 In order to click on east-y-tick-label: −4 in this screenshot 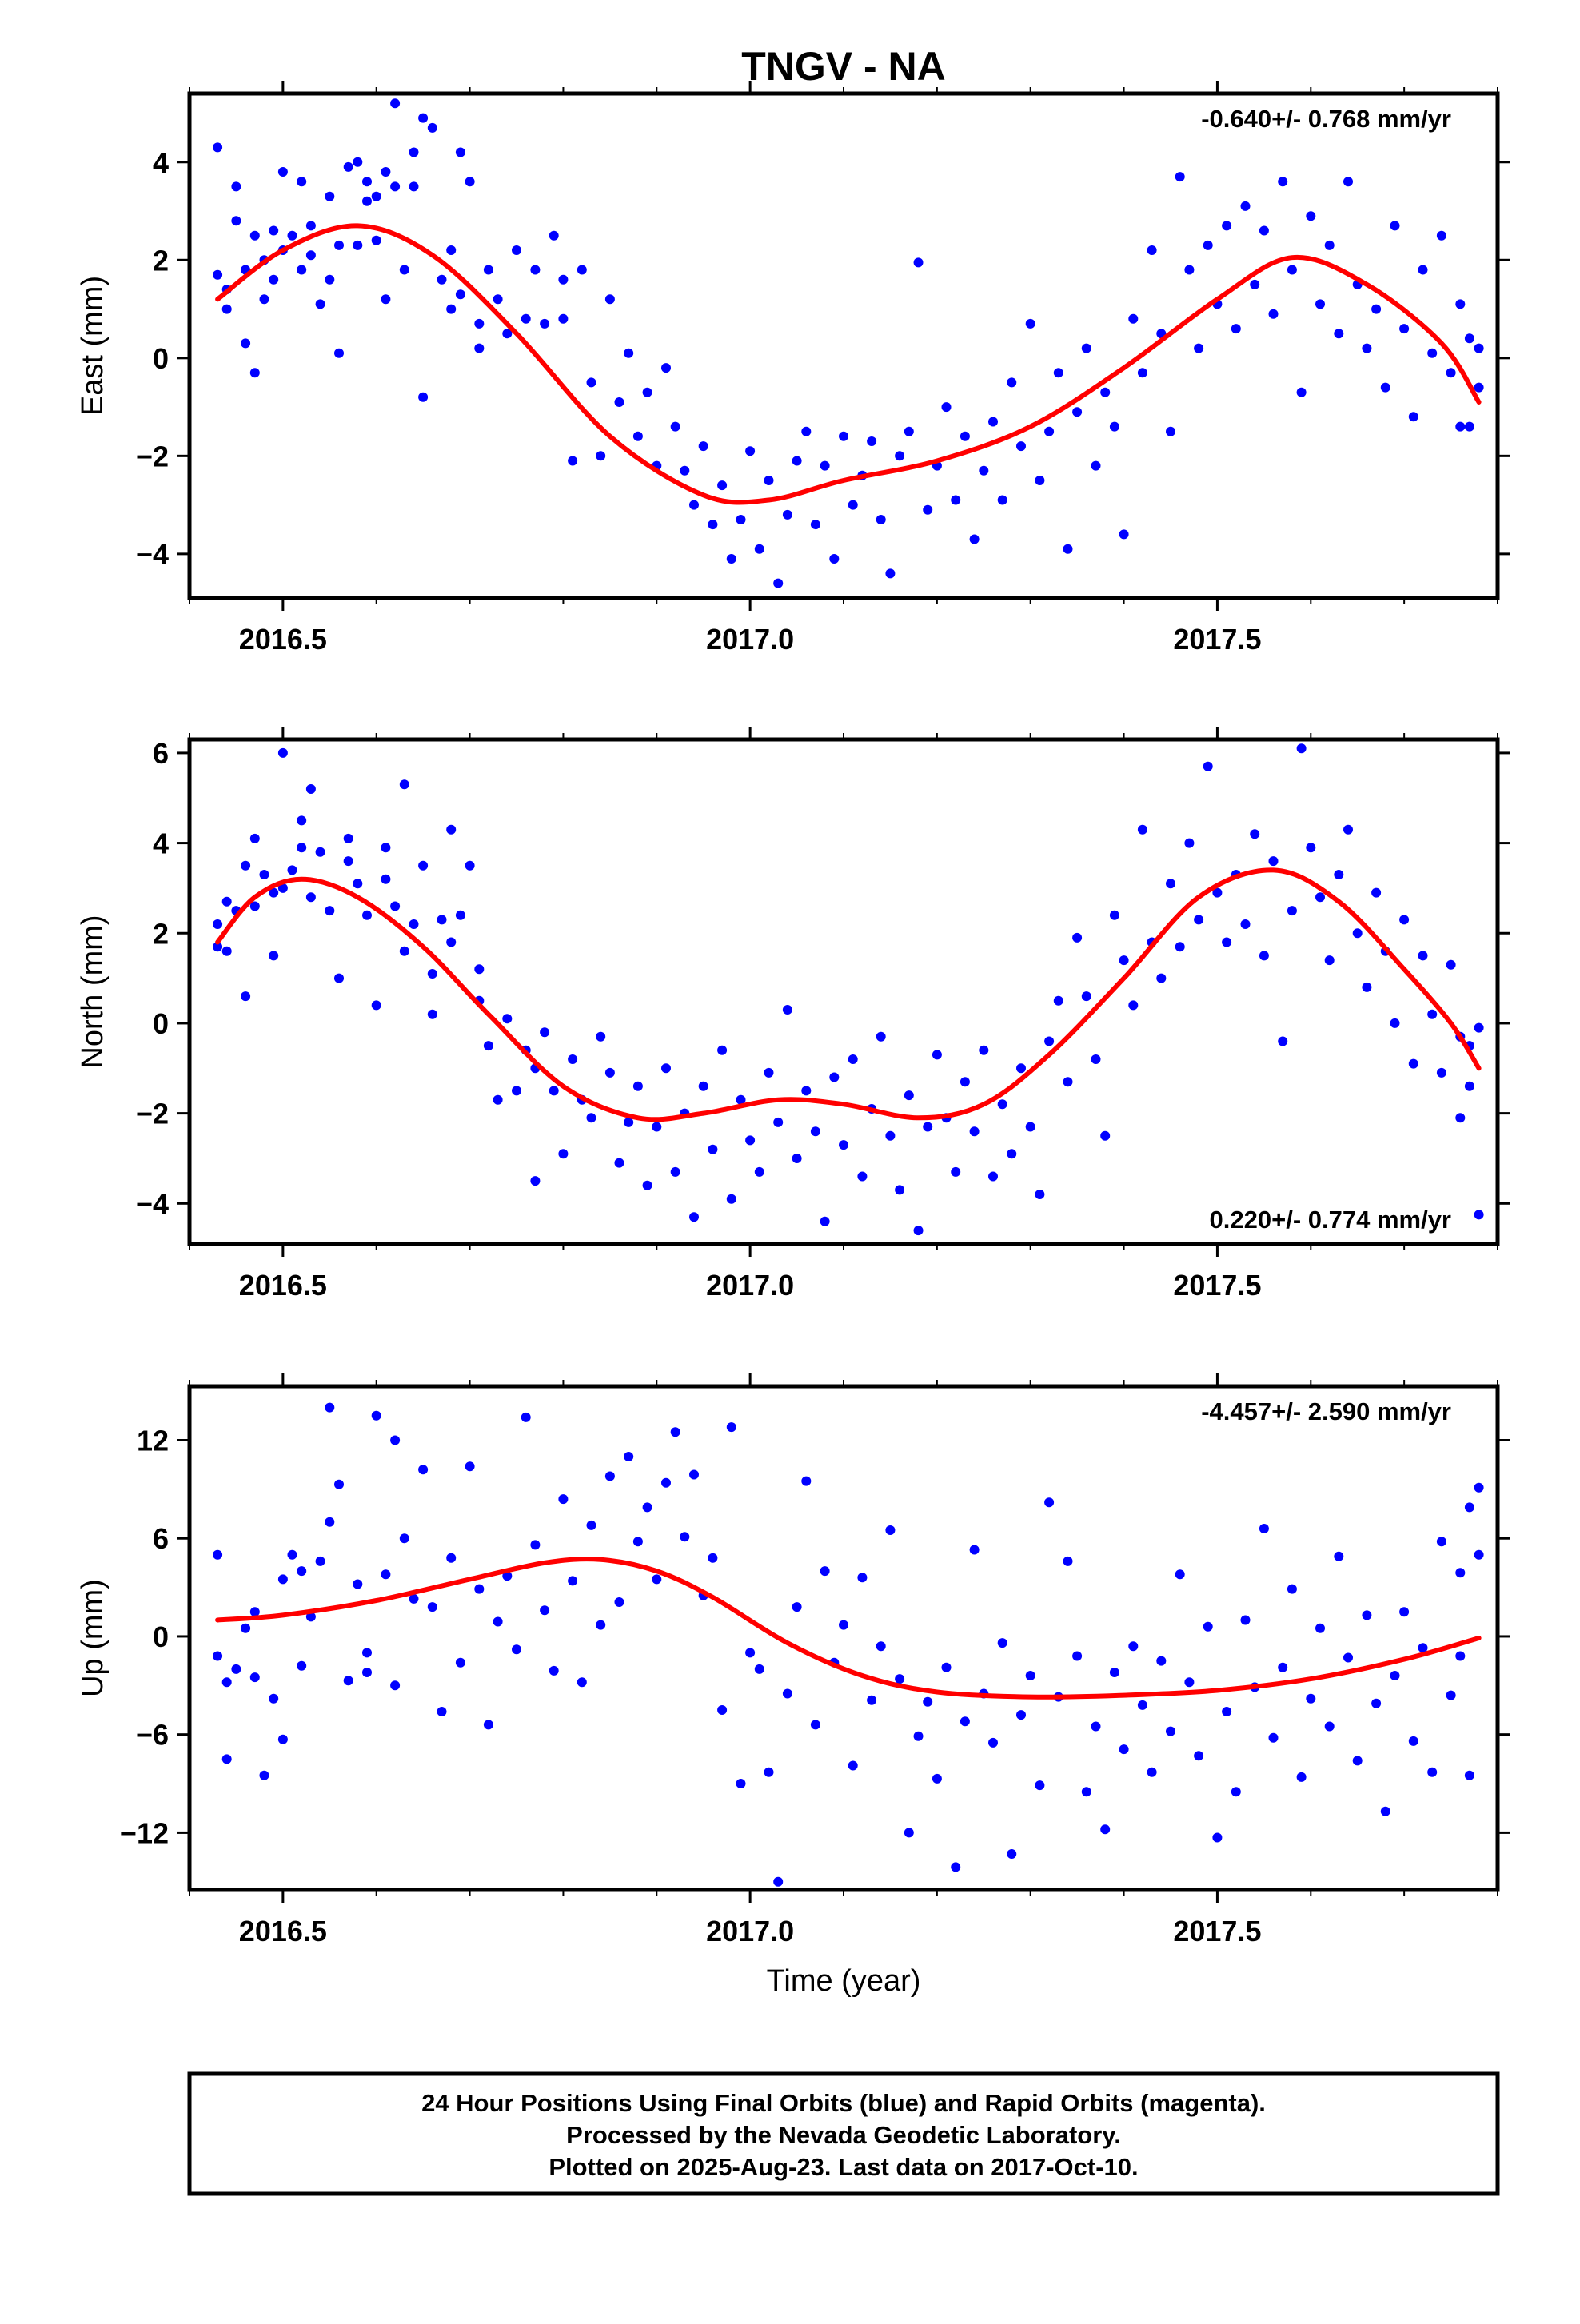, I will do `click(152, 554)`.